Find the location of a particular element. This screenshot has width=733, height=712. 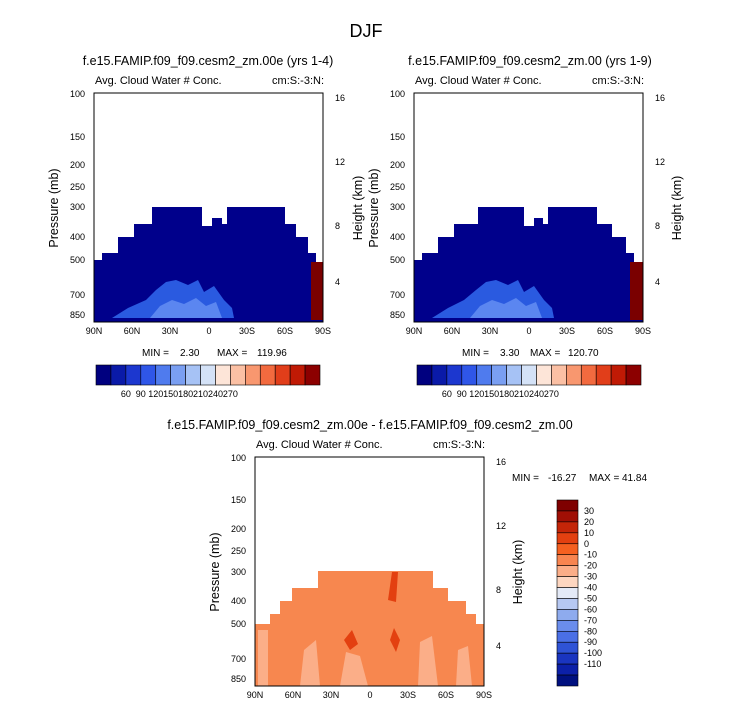

panel-3-field-light is located at coordinates (365, 658).